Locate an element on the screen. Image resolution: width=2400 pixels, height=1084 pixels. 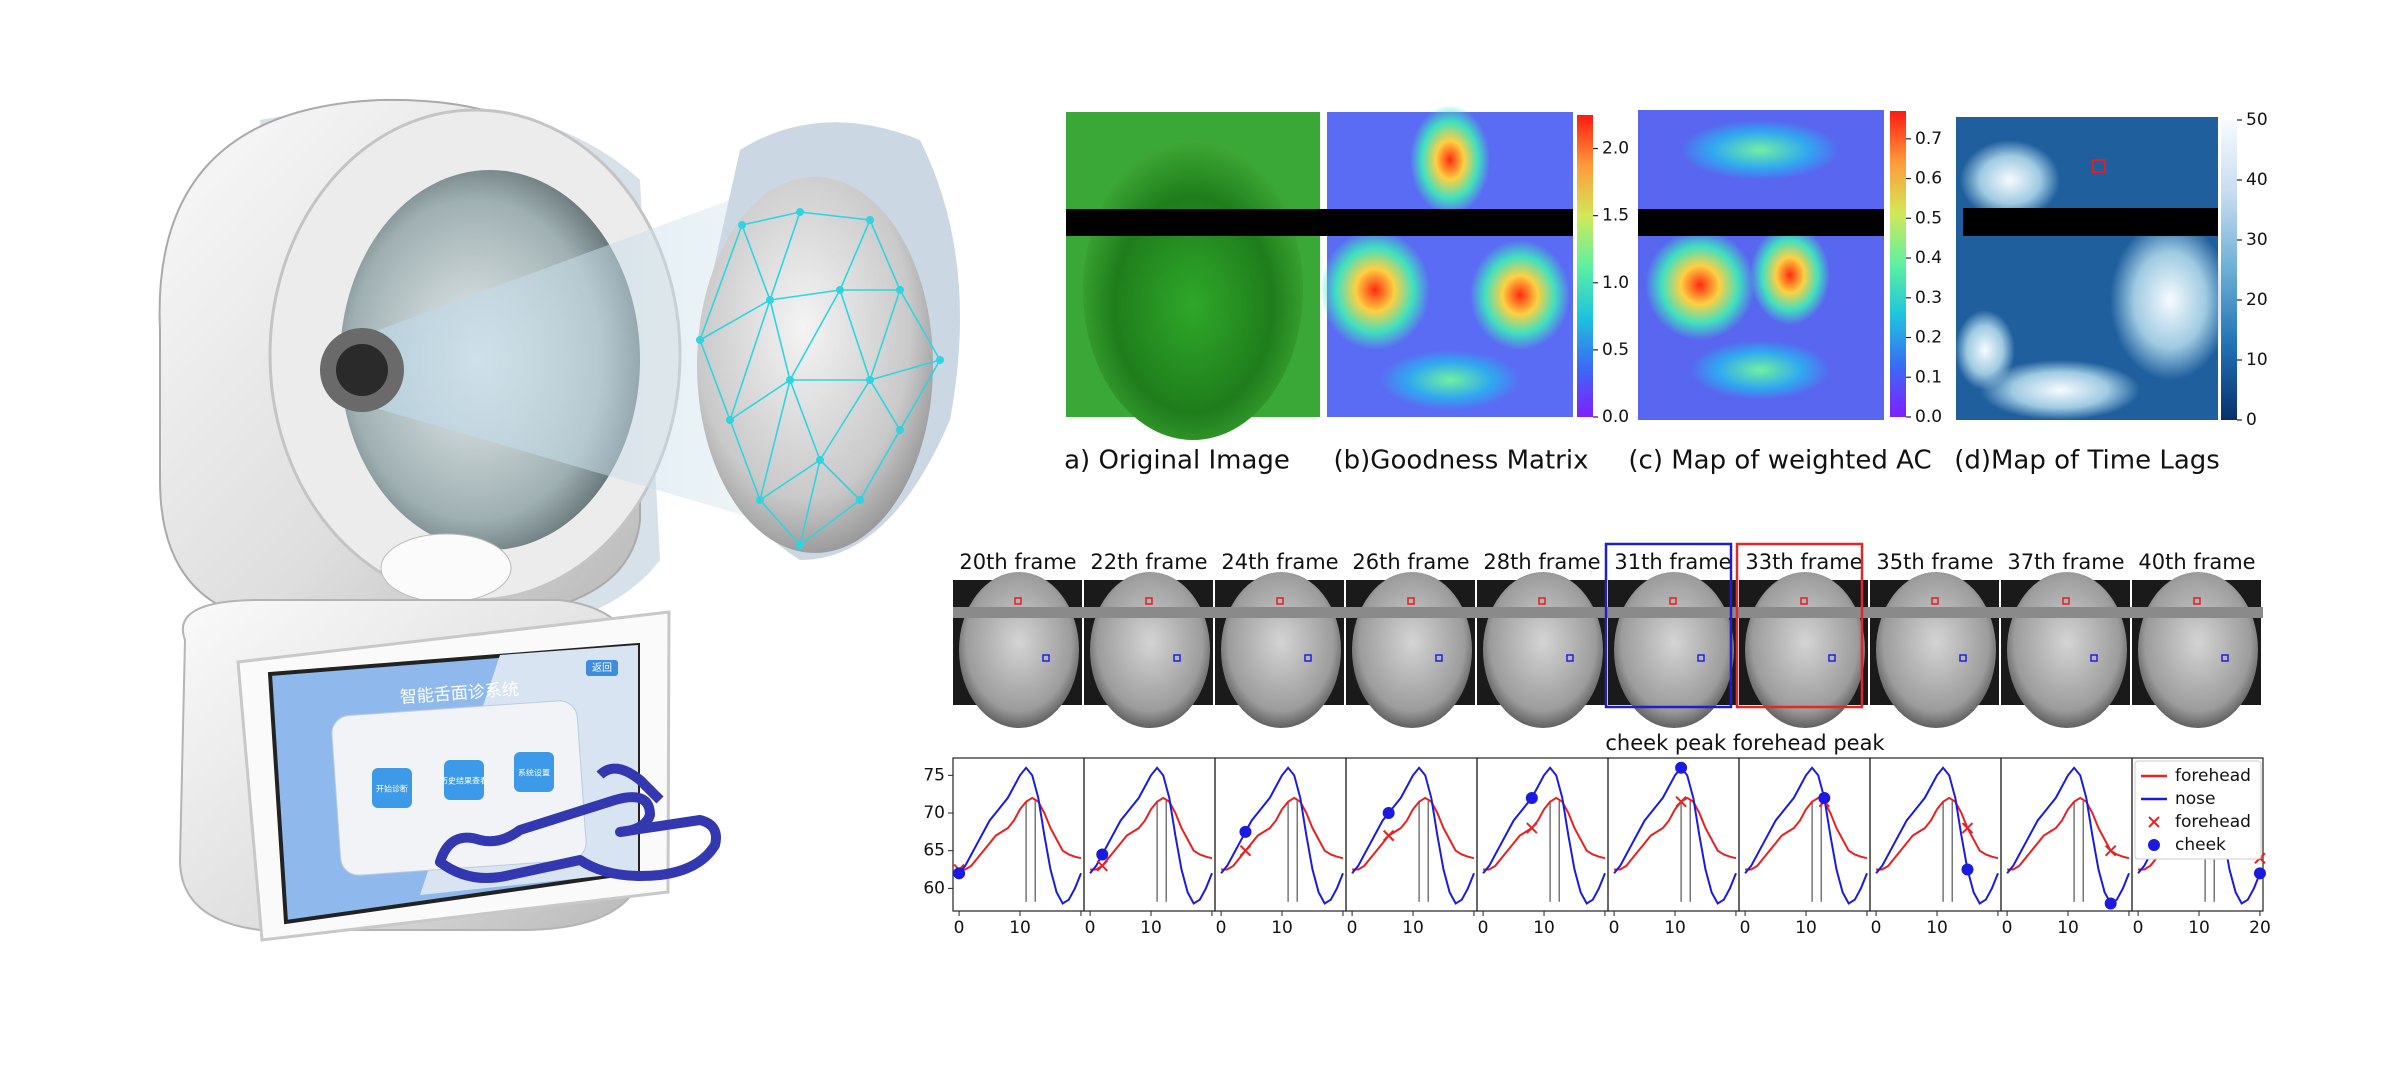
colorbar-tick-label: 30 is located at coordinates (2257, 240).